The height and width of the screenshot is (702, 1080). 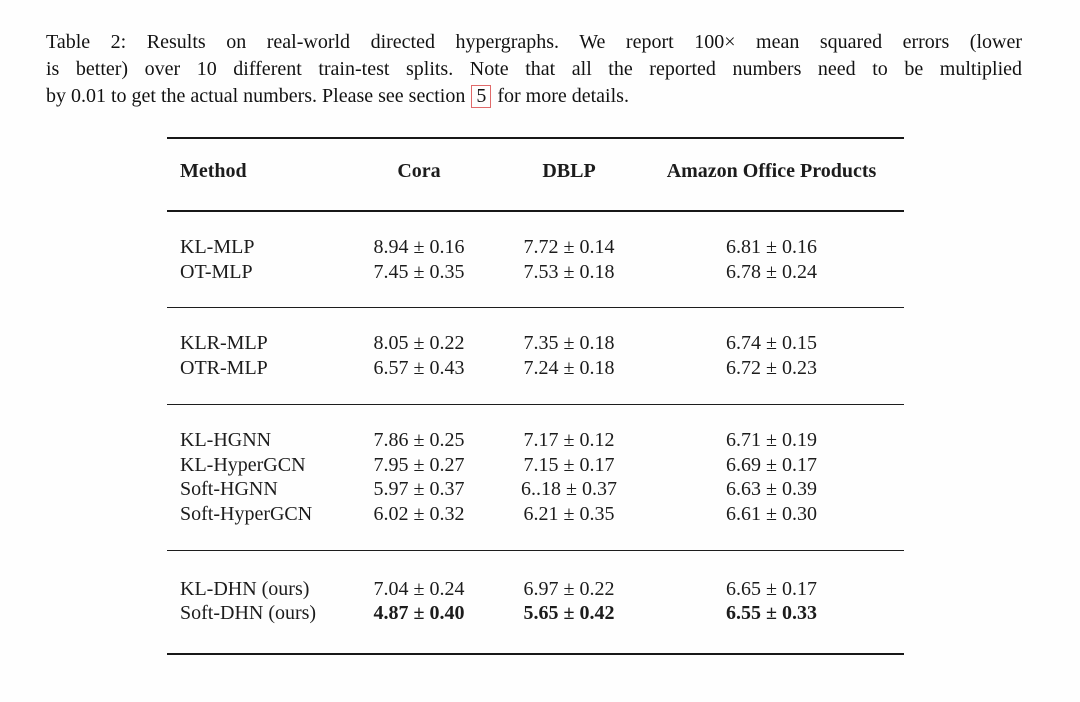 I want to click on value-cell: 7.15 ± 0.17, so click(x=569, y=464).